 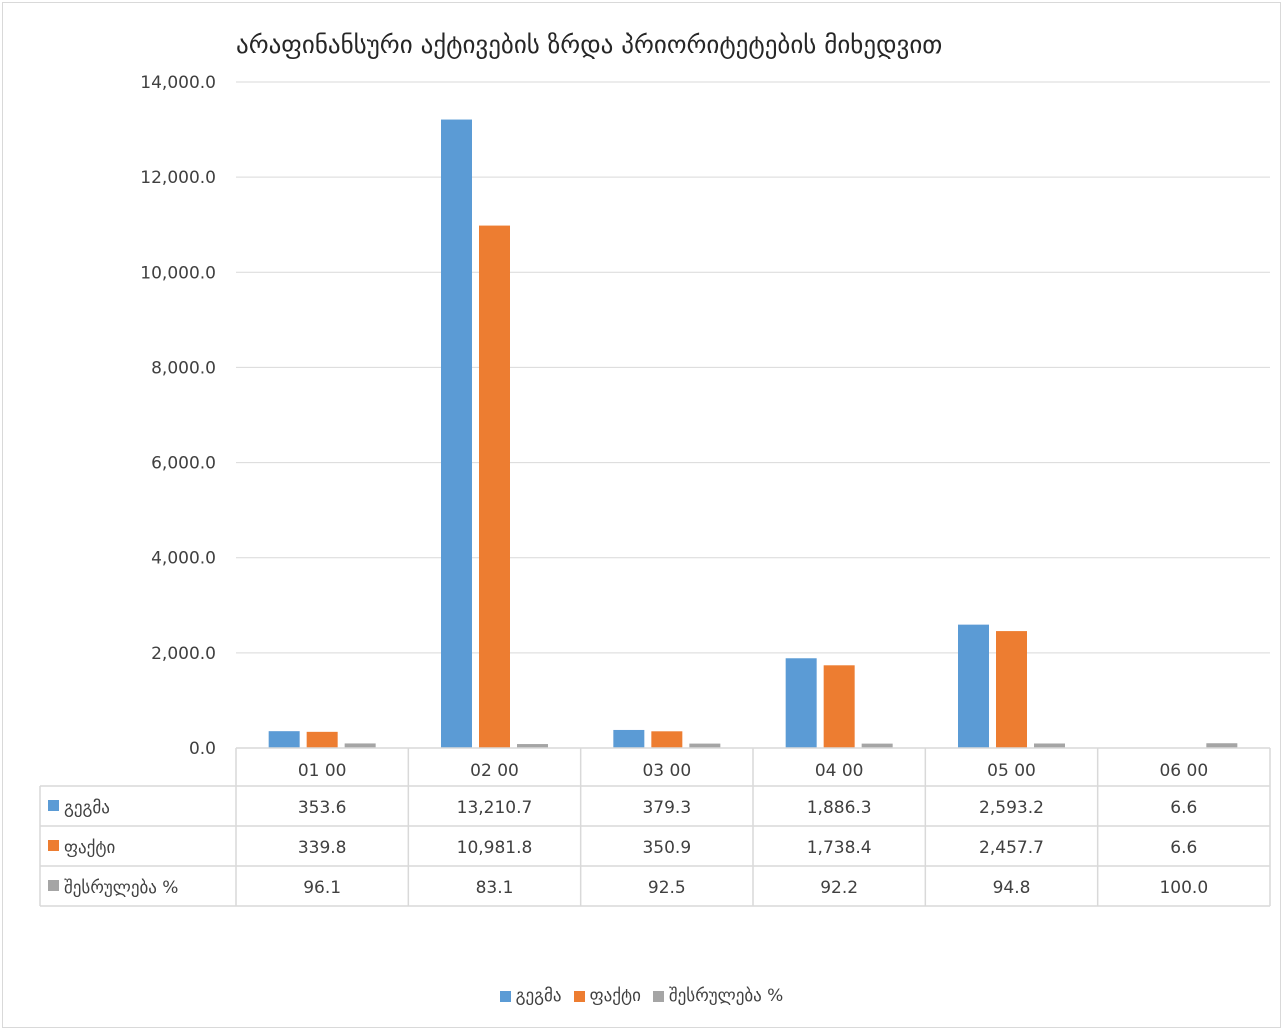 What do you see at coordinates (183, 654) in the screenshot?
I see `y-tick-label: 2,000.0` at bounding box center [183, 654].